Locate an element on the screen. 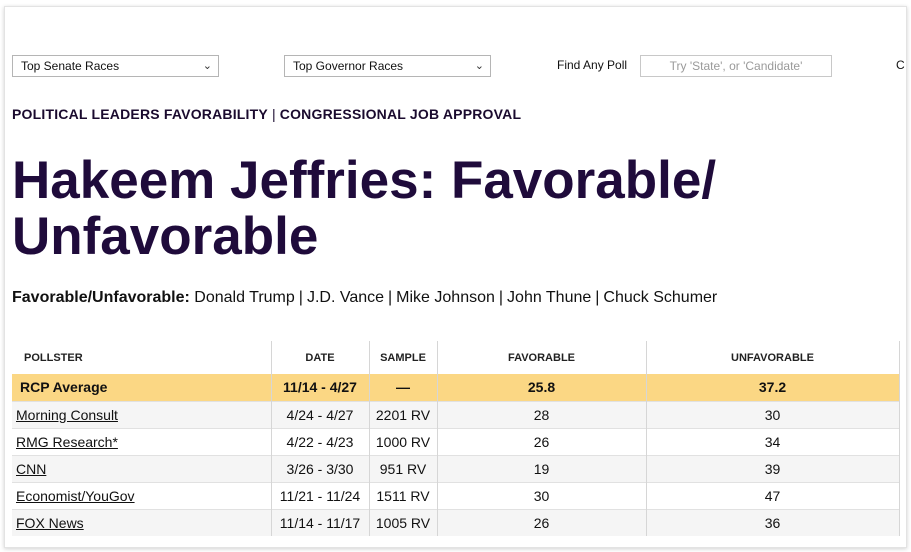 The image size is (911, 552). table-row: RMG Research* 4/22 - 4/23 1000 RV 26 34 is located at coordinates (456, 441).